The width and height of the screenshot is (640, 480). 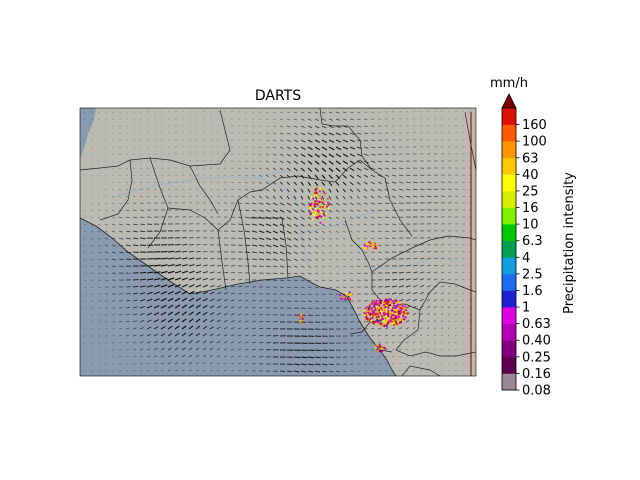 I want to click on colorbar-label: Precipitation intensity, so click(x=569, y=243).